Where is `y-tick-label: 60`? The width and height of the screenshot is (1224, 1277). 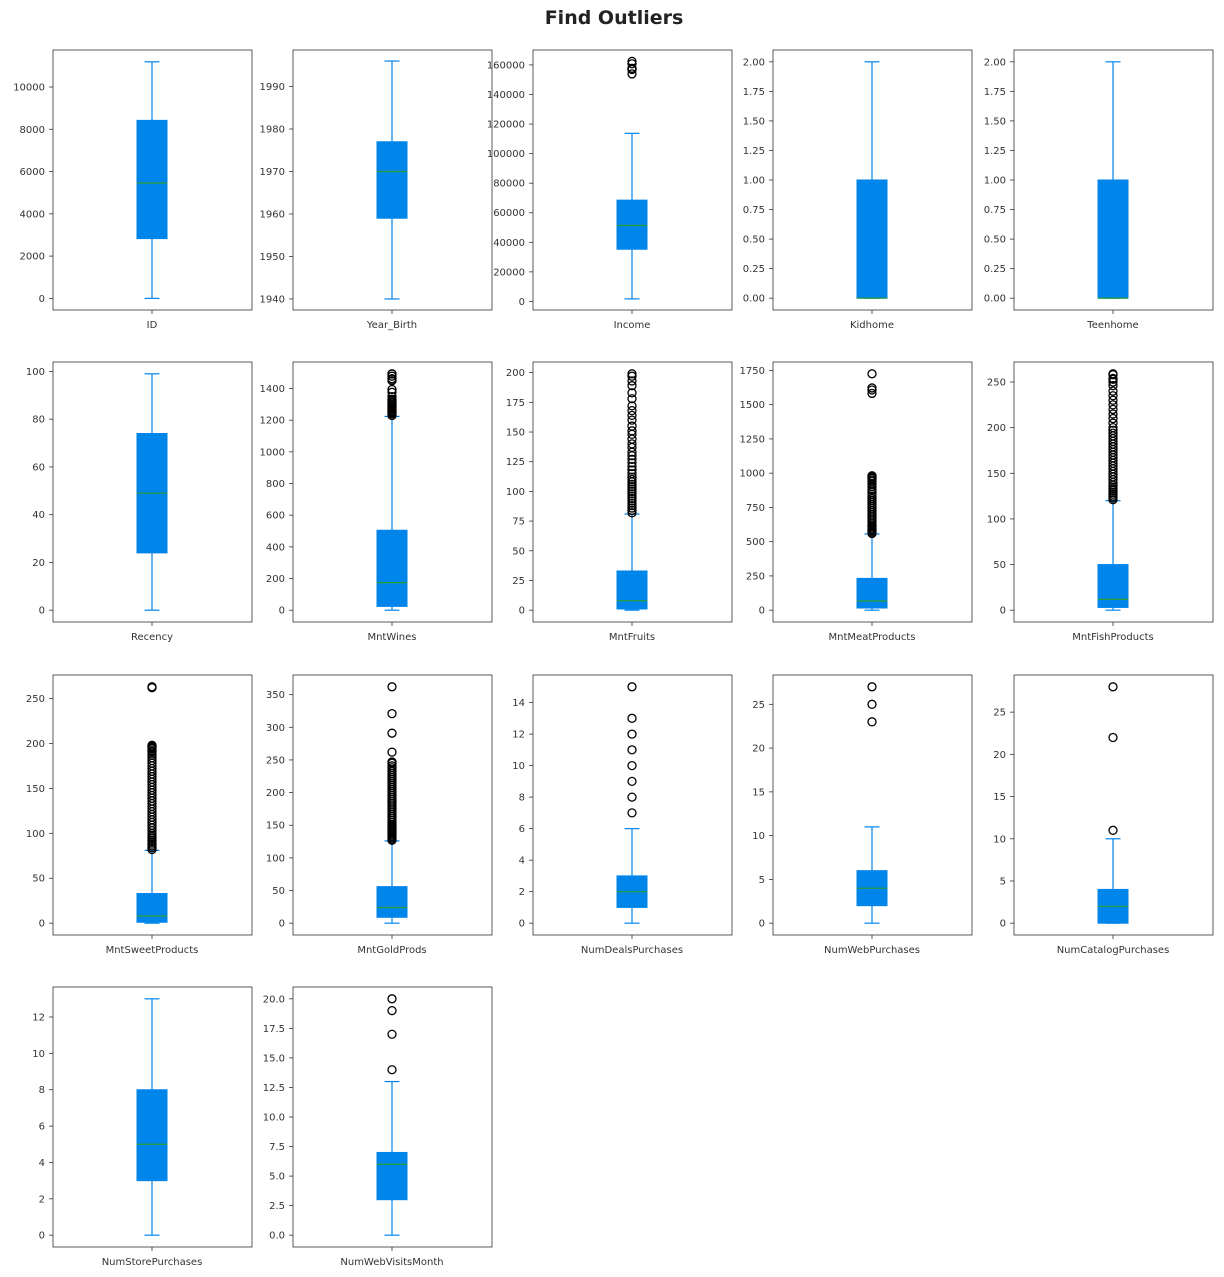
y-tick-label: 60 is located at coordinates (38, 467).